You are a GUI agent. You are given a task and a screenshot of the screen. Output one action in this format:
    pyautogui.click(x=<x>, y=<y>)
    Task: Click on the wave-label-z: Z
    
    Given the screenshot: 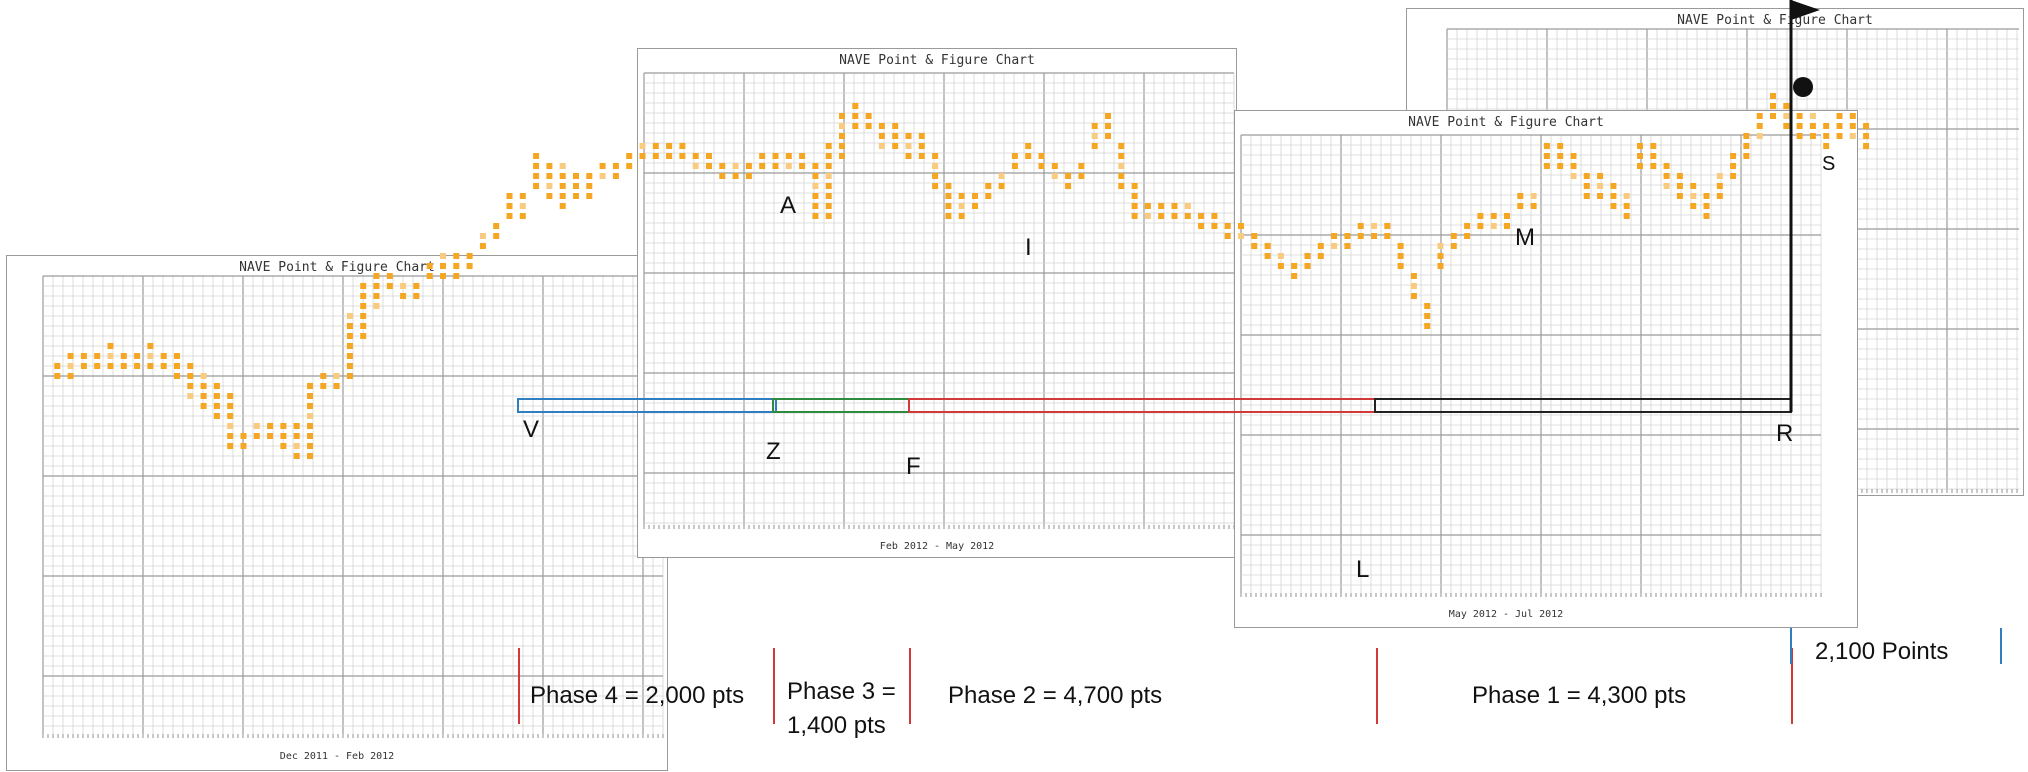 What is the action you would take?
    pyautogui.click(x=773, y=451)
    